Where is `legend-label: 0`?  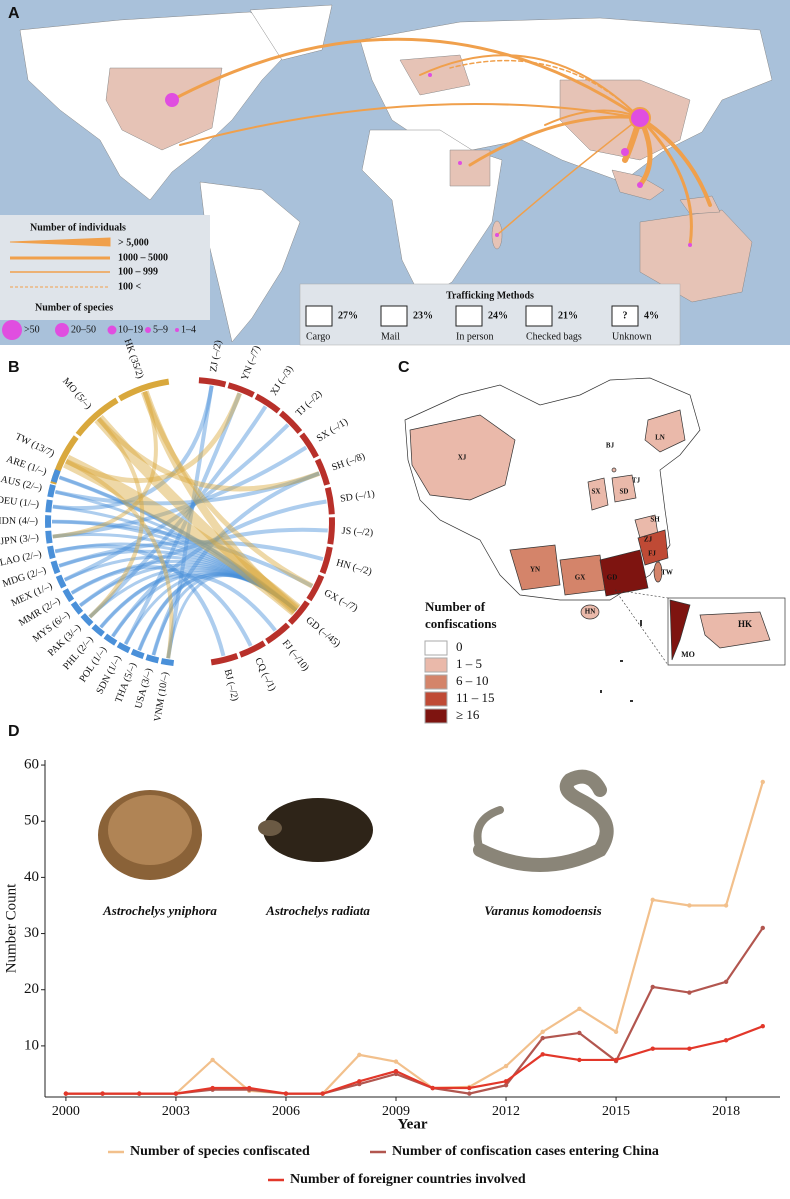
legend-label: 0 is located at coordinates (459, 646).